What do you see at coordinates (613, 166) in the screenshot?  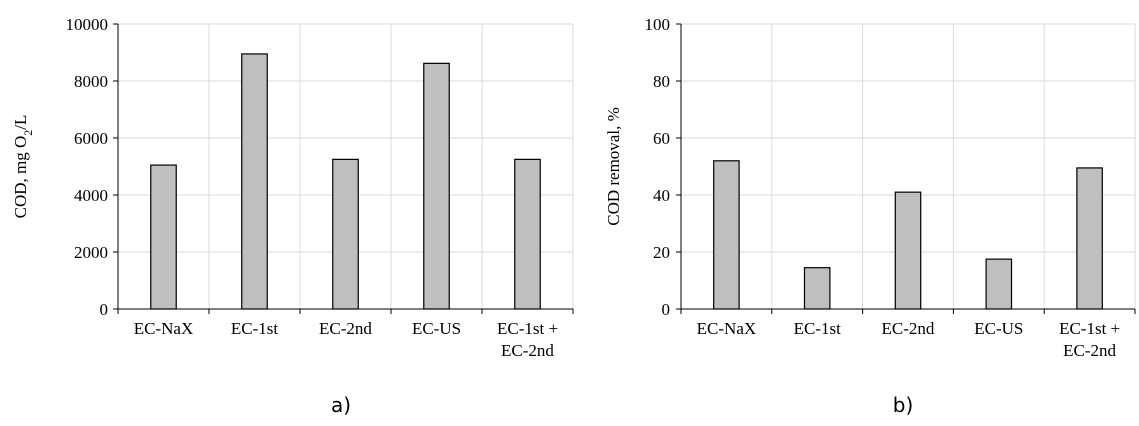 I see `y-axis-title: COD removal, %` at bounding box center [613, 166].